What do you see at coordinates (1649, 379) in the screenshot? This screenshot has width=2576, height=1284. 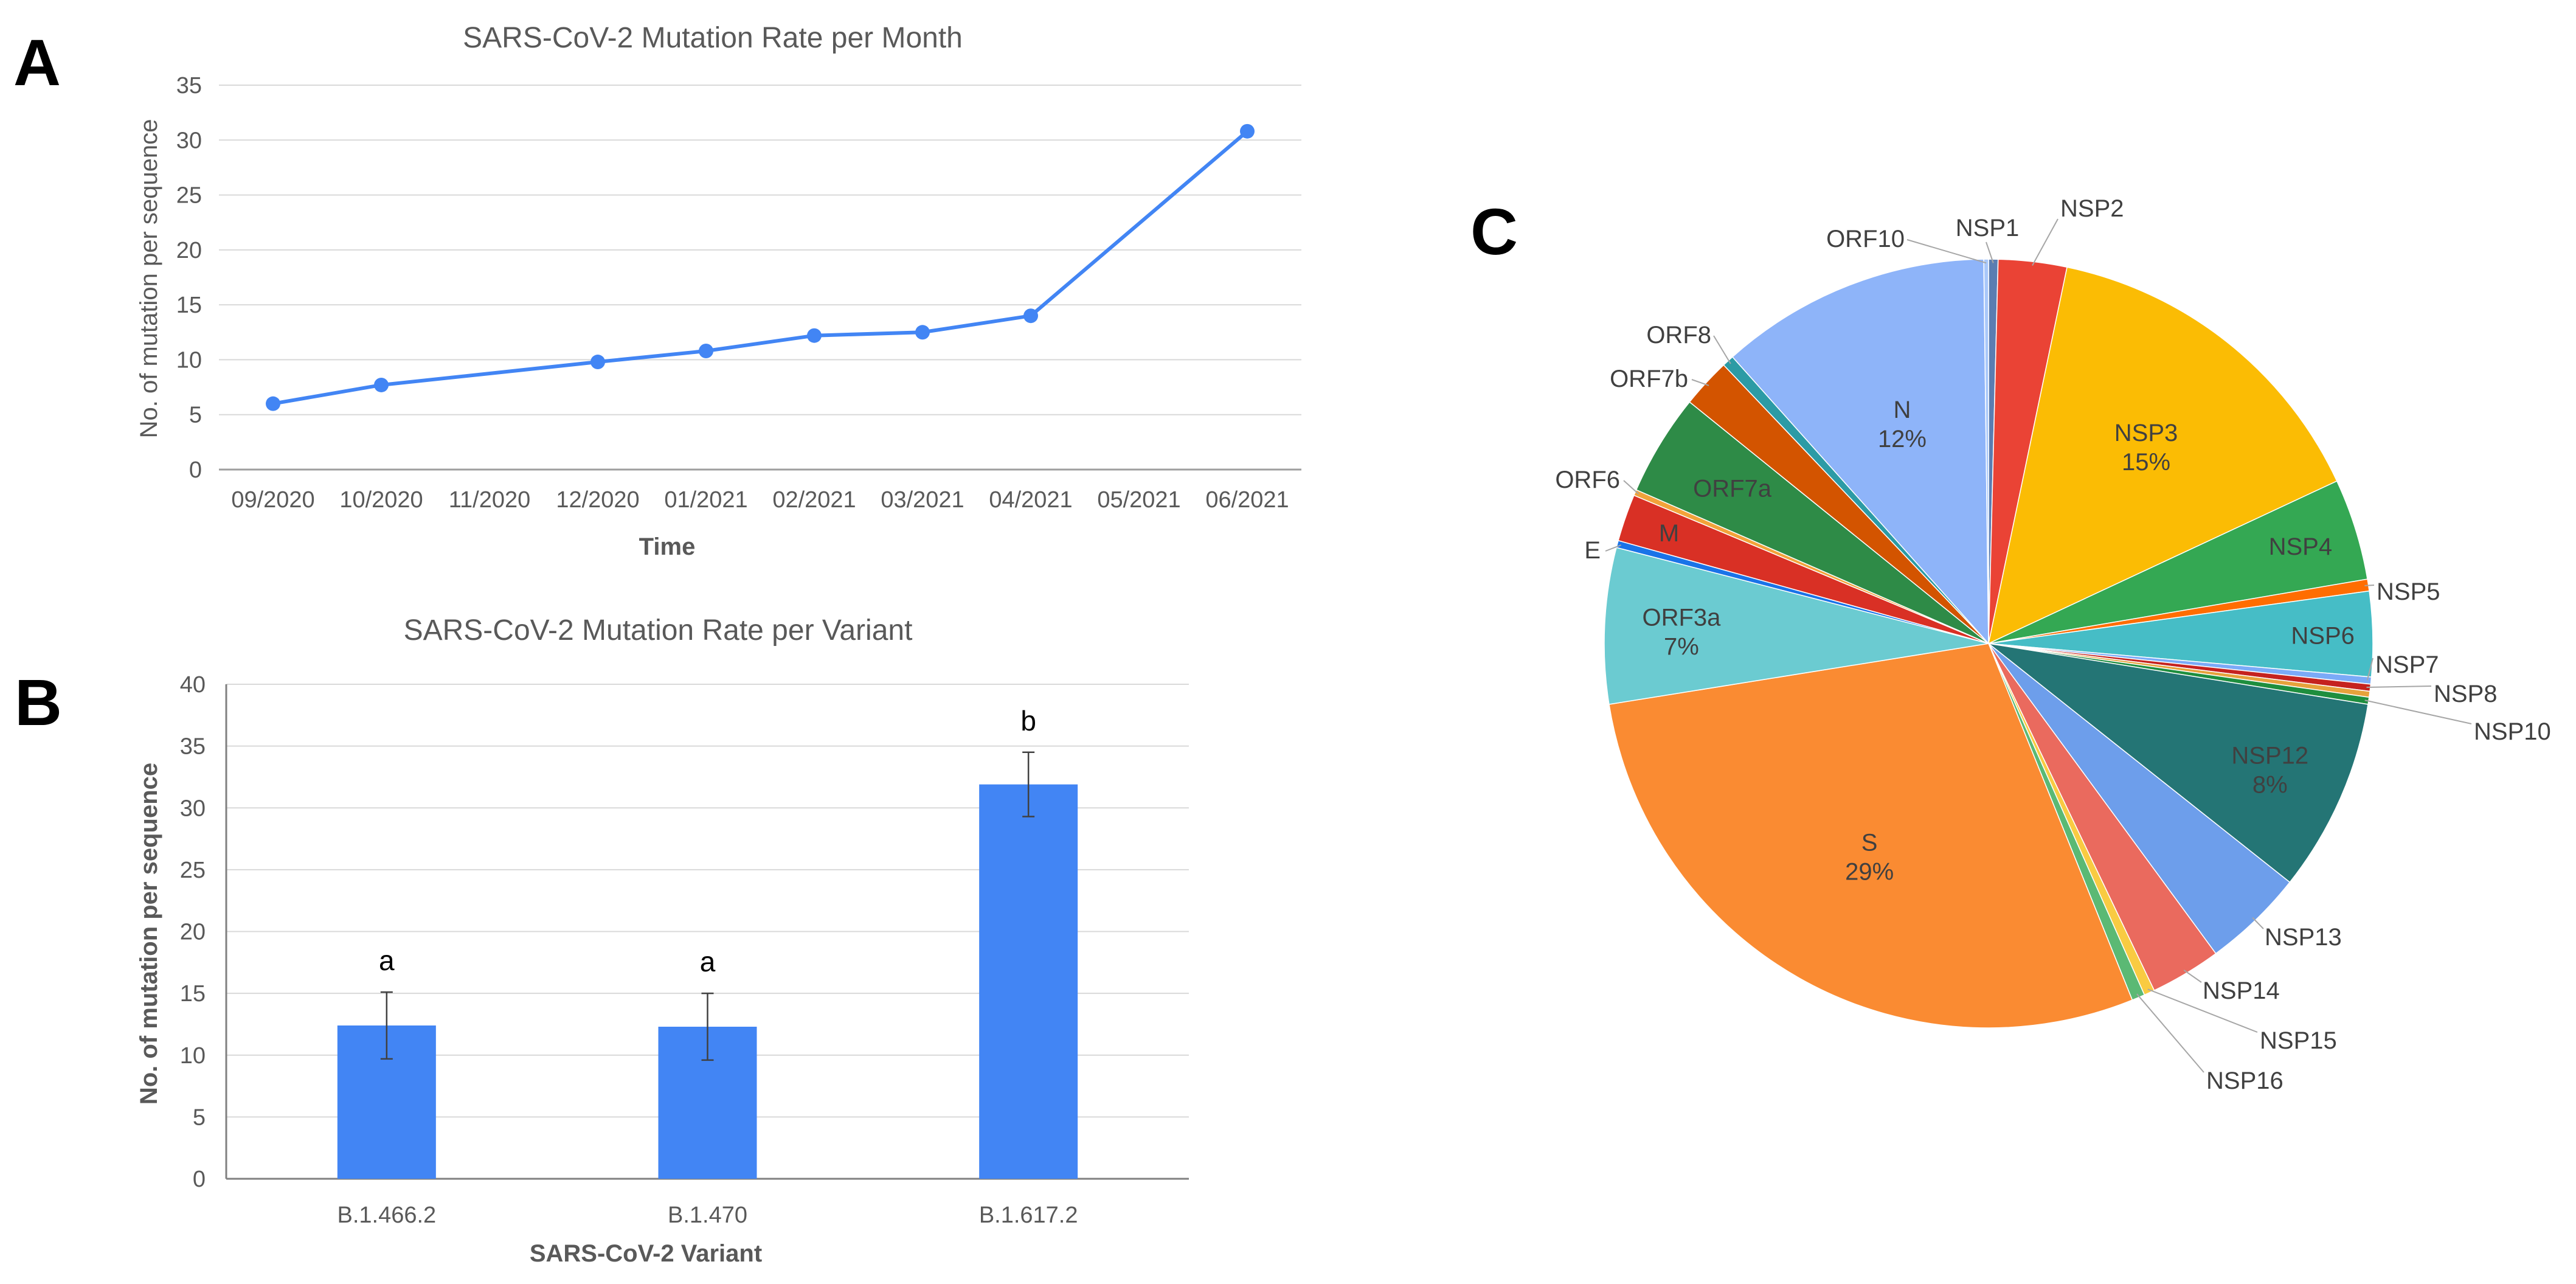 I see `pie-label-ORF7b: ORF7b` at bounding box center [1649, 379].